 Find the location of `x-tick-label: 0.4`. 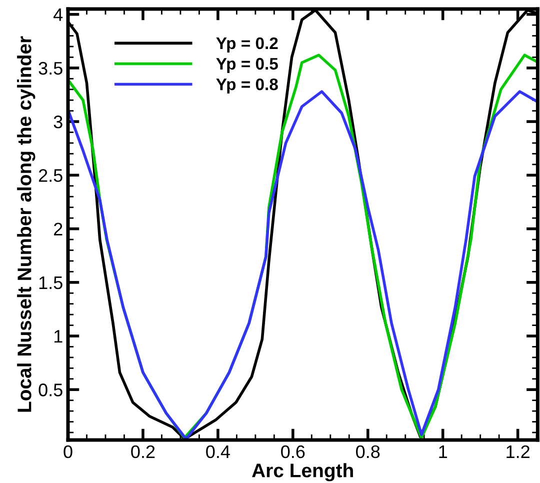

x-tick-label: 0.4 is located at coordinates (218, 451).